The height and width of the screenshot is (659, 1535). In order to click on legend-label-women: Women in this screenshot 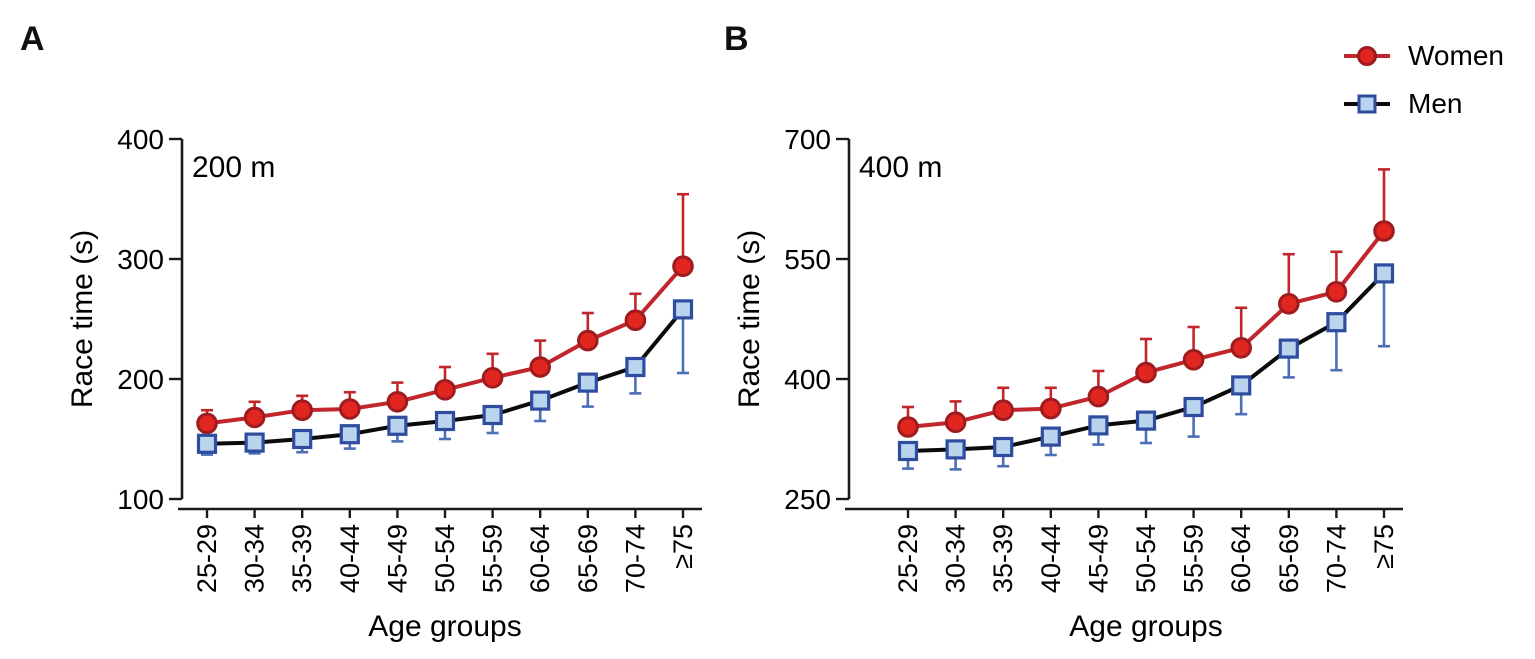, I will do `click(1456, 55)`.